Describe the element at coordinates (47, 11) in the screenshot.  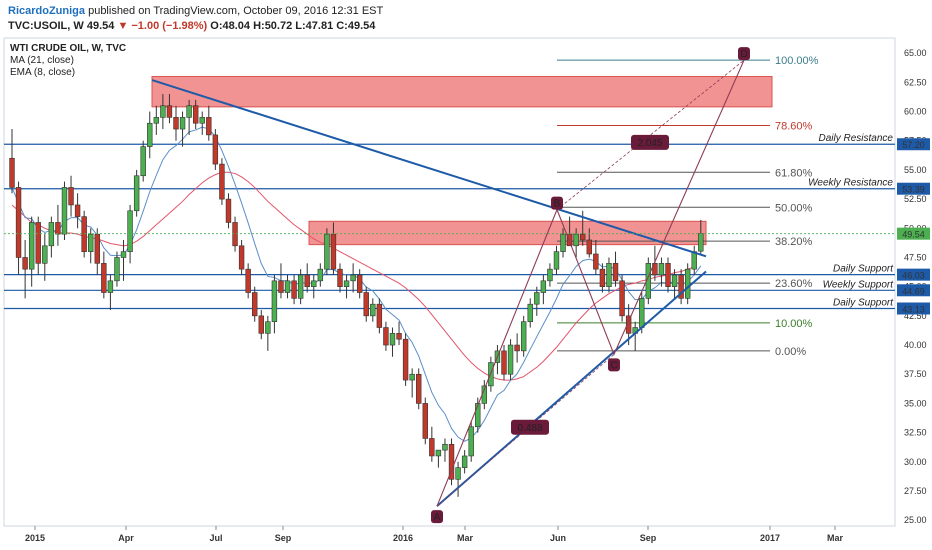
I see `author-link: RicardoZuniga` at that location.